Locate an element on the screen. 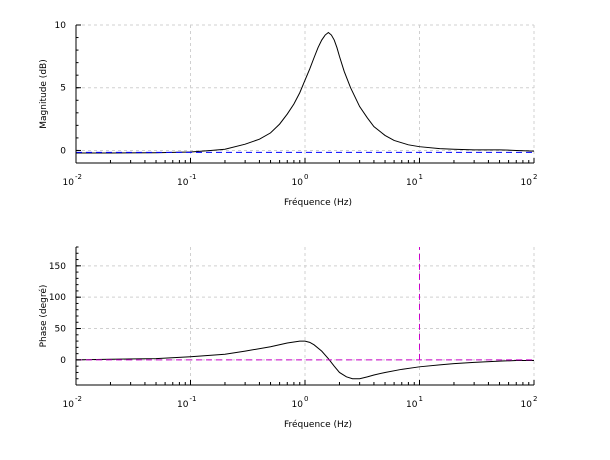 This screenshot has height=460, width=610. magnitude-ytick-label: 10 is located at coordinates (61, 26).